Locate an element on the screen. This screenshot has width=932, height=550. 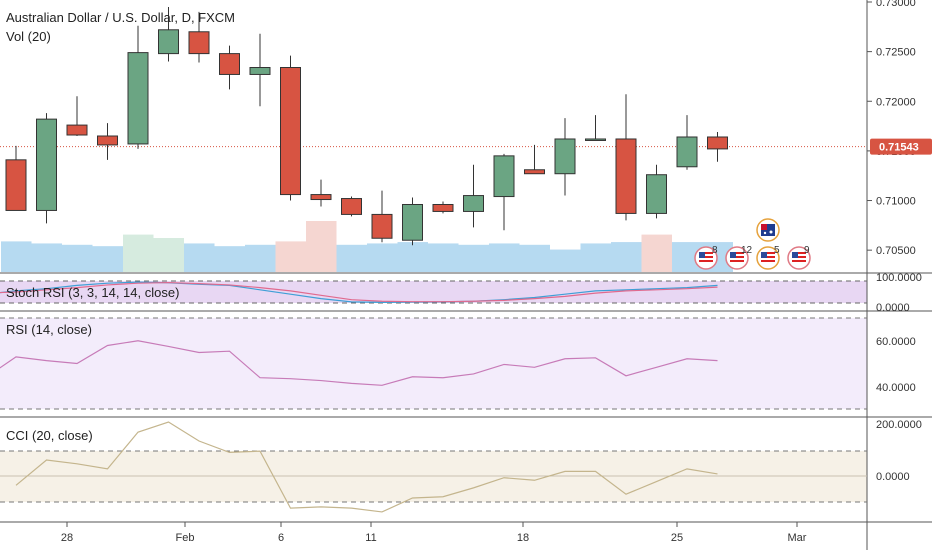
volume-bars is located at coordinates (367, 246).